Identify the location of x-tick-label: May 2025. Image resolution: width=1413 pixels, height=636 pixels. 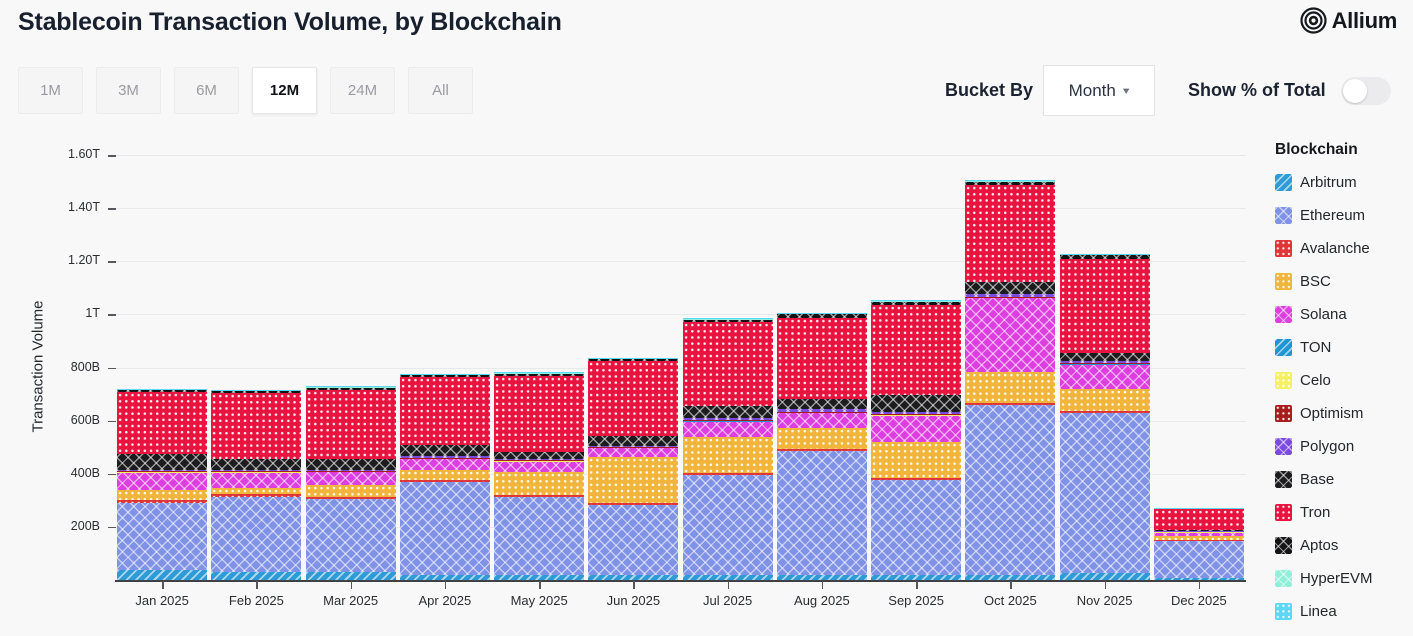
(539, 600).